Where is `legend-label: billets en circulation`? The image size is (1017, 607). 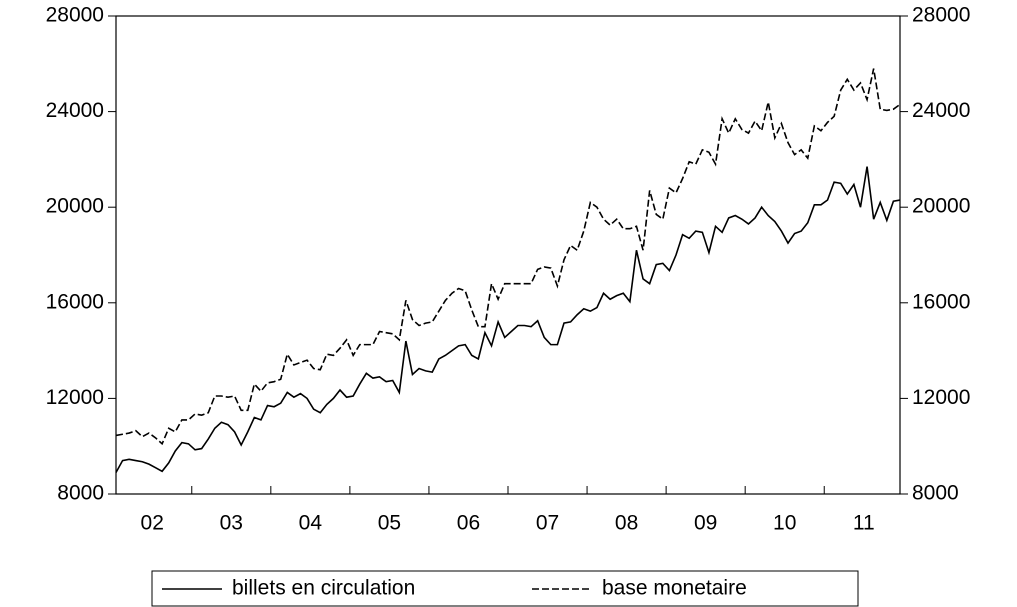
legend-label: billets en circulation is located at coordinates (323, 588).